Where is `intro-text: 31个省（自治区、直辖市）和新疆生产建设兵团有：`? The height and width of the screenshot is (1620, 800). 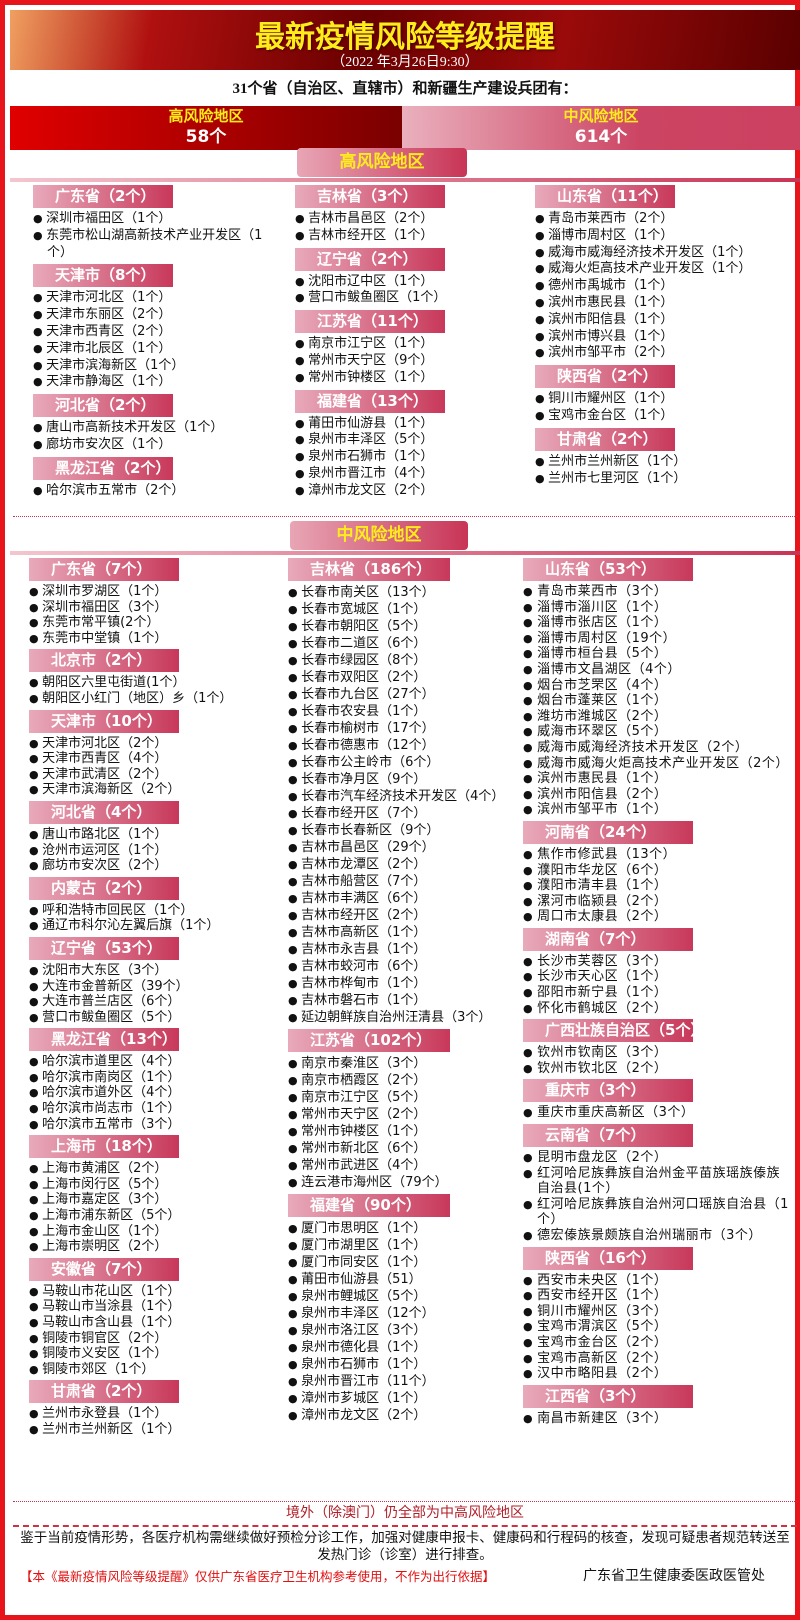
intro-text: 31个省（自治区、直辖市）和新疆生产建设兵团有： is located at coordinates (405, 89).